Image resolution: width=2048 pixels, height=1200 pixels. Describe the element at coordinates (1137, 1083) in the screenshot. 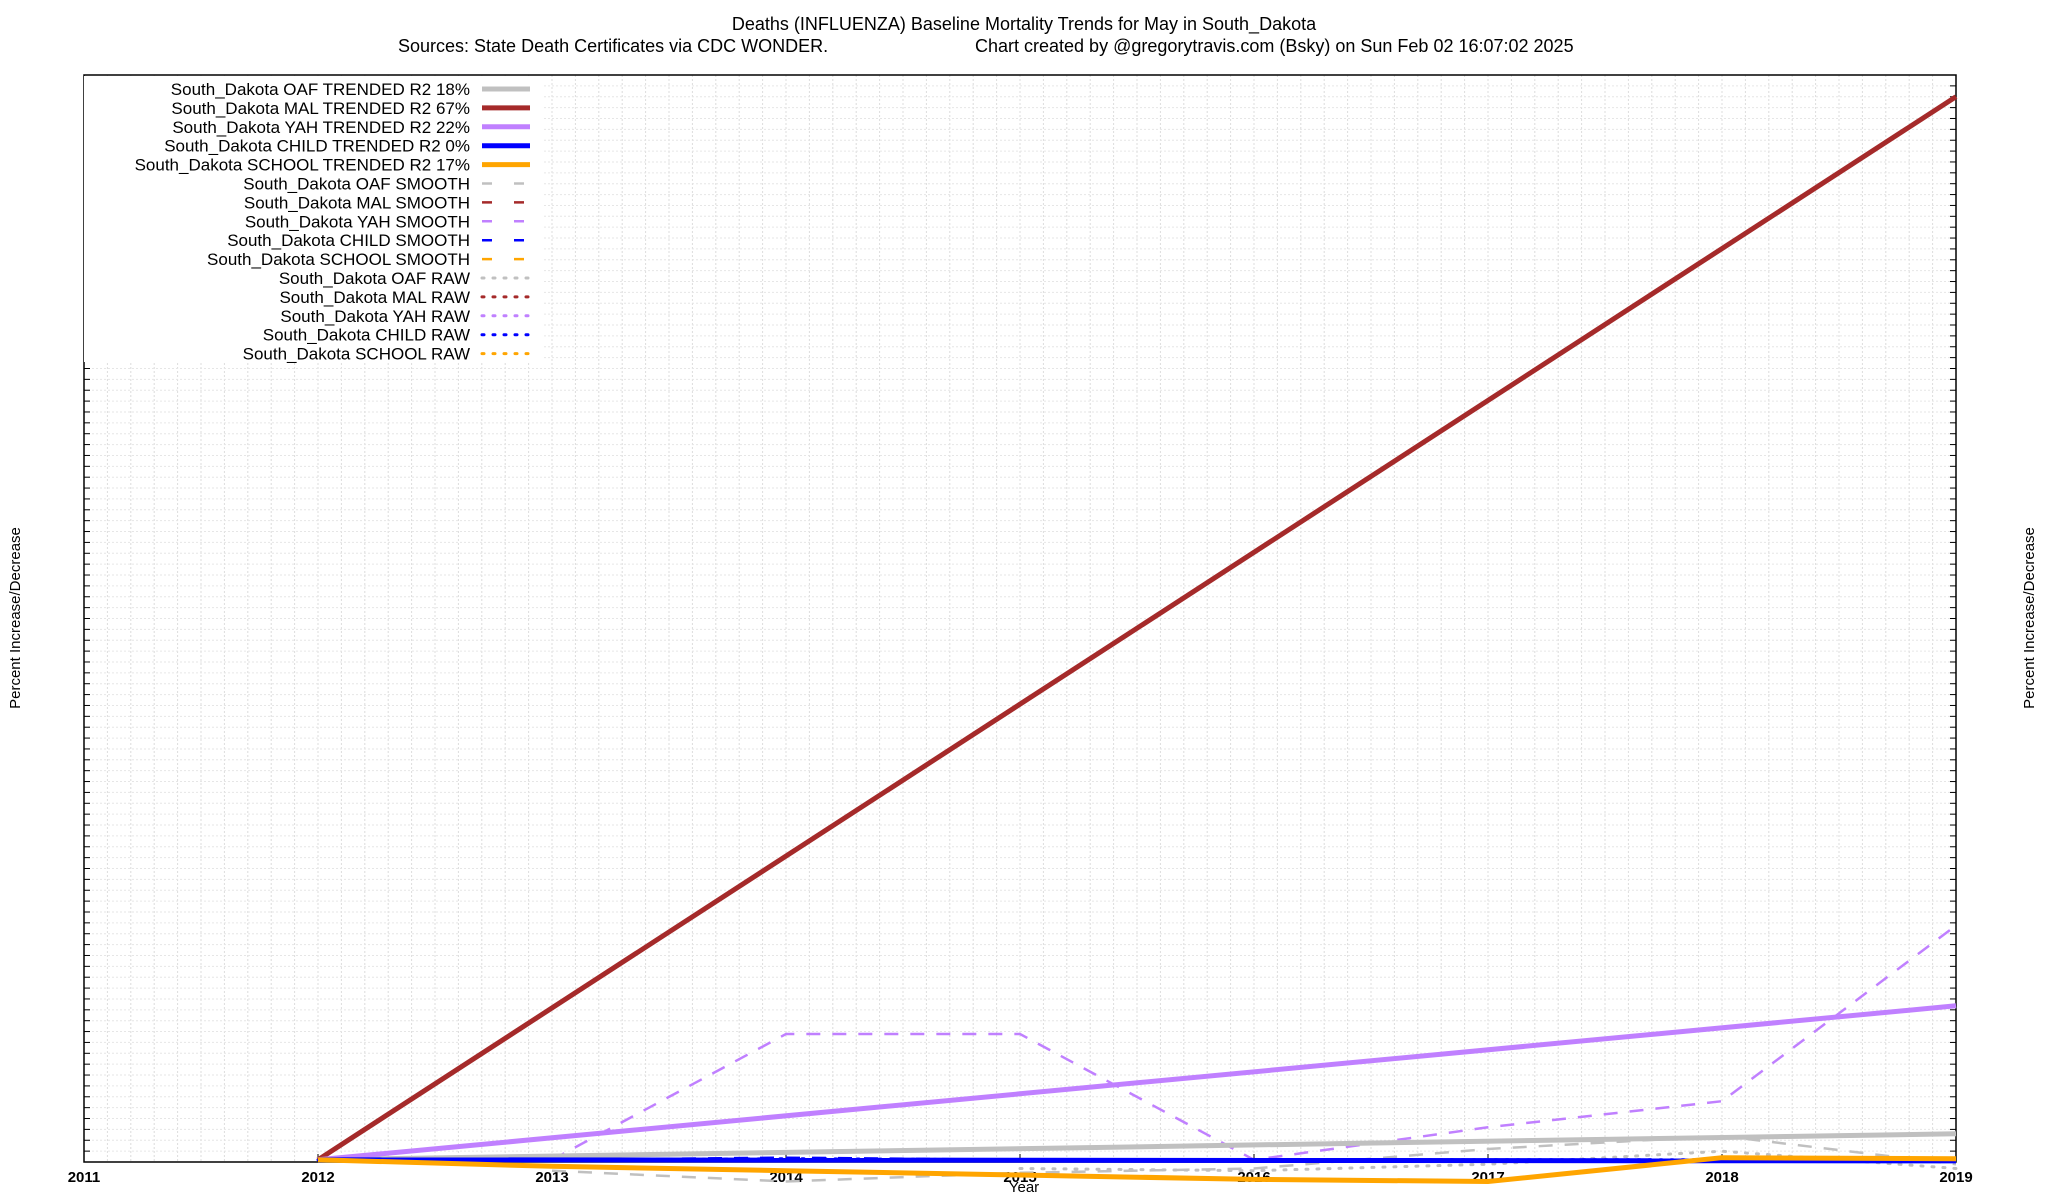

I see `series-line-yah-trend` at that location.